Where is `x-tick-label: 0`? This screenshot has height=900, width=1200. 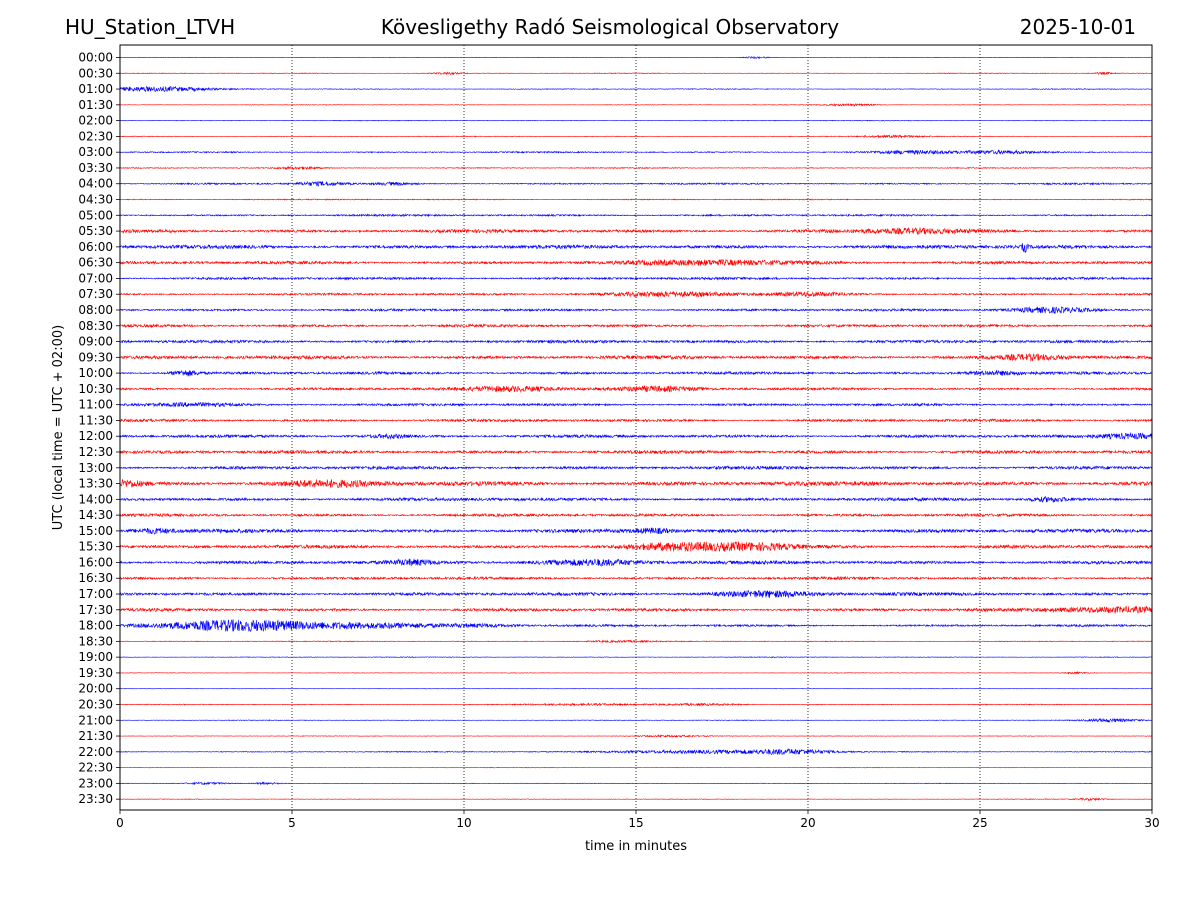 x-tick-label: 0 is located at coordinates (120, 823).